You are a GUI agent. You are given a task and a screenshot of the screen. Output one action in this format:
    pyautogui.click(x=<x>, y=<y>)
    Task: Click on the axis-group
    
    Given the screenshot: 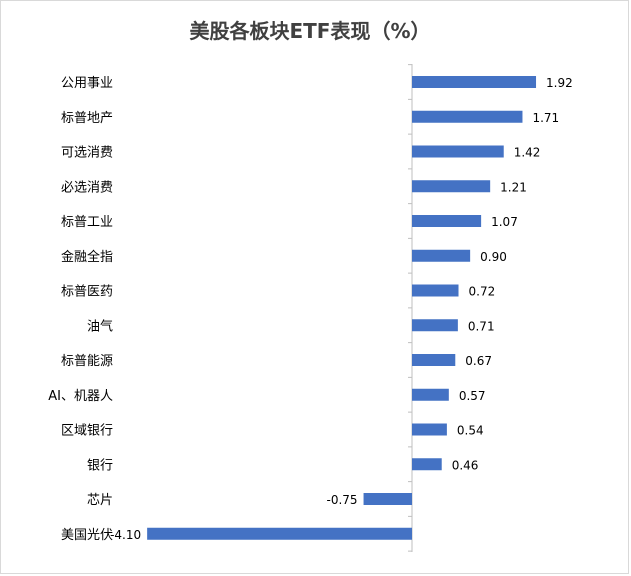 What is the action you would take?
    pyautogui.click(x=410, y=308)
    